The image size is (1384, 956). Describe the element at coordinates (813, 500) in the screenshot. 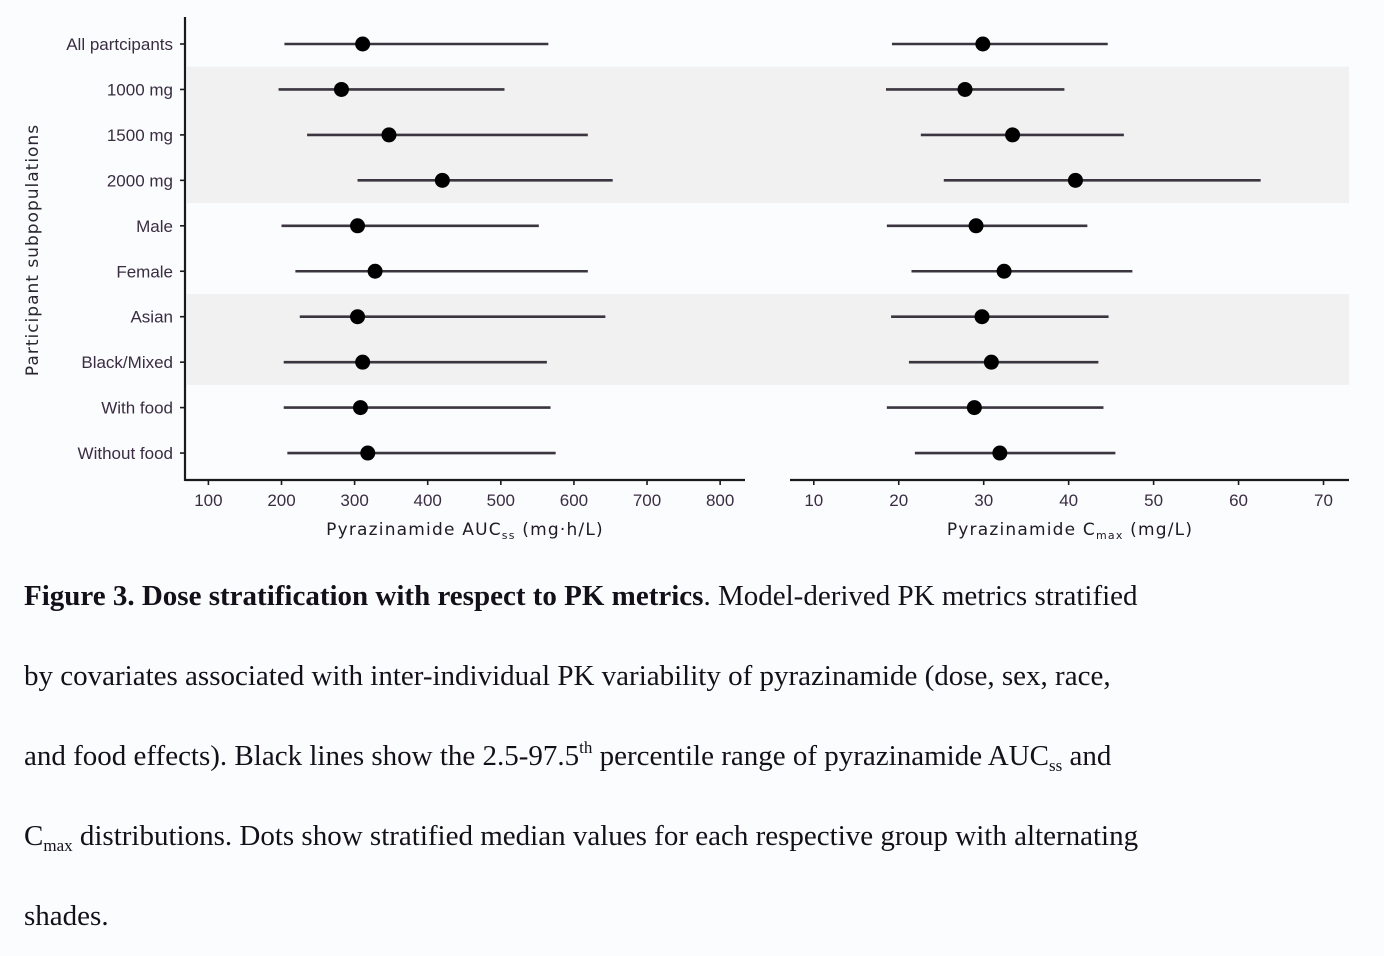

I see `cmax-x-tick-label: 10` at that location.